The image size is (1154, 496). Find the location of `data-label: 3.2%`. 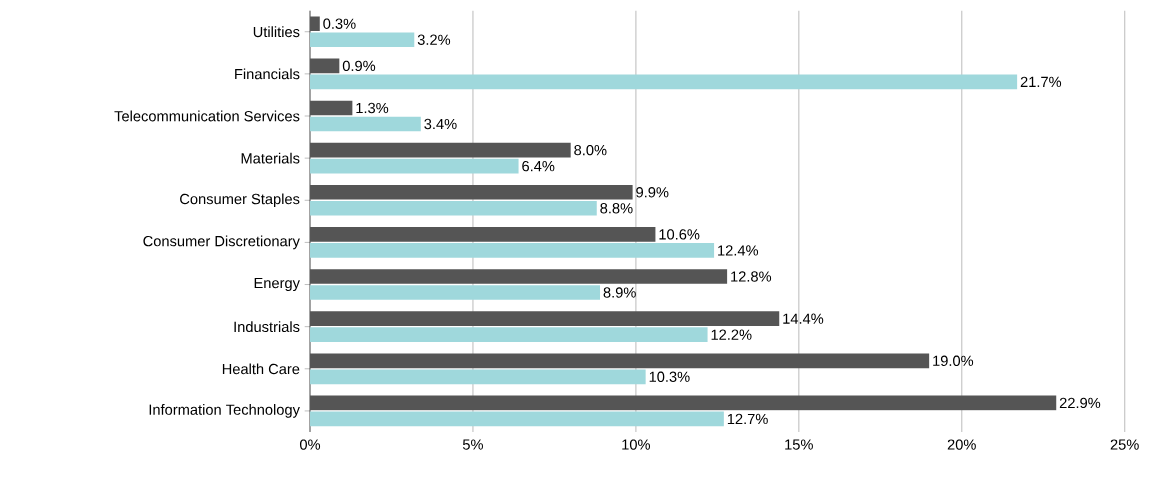

data-label: 3.2% is located at coordinates (434, 39).